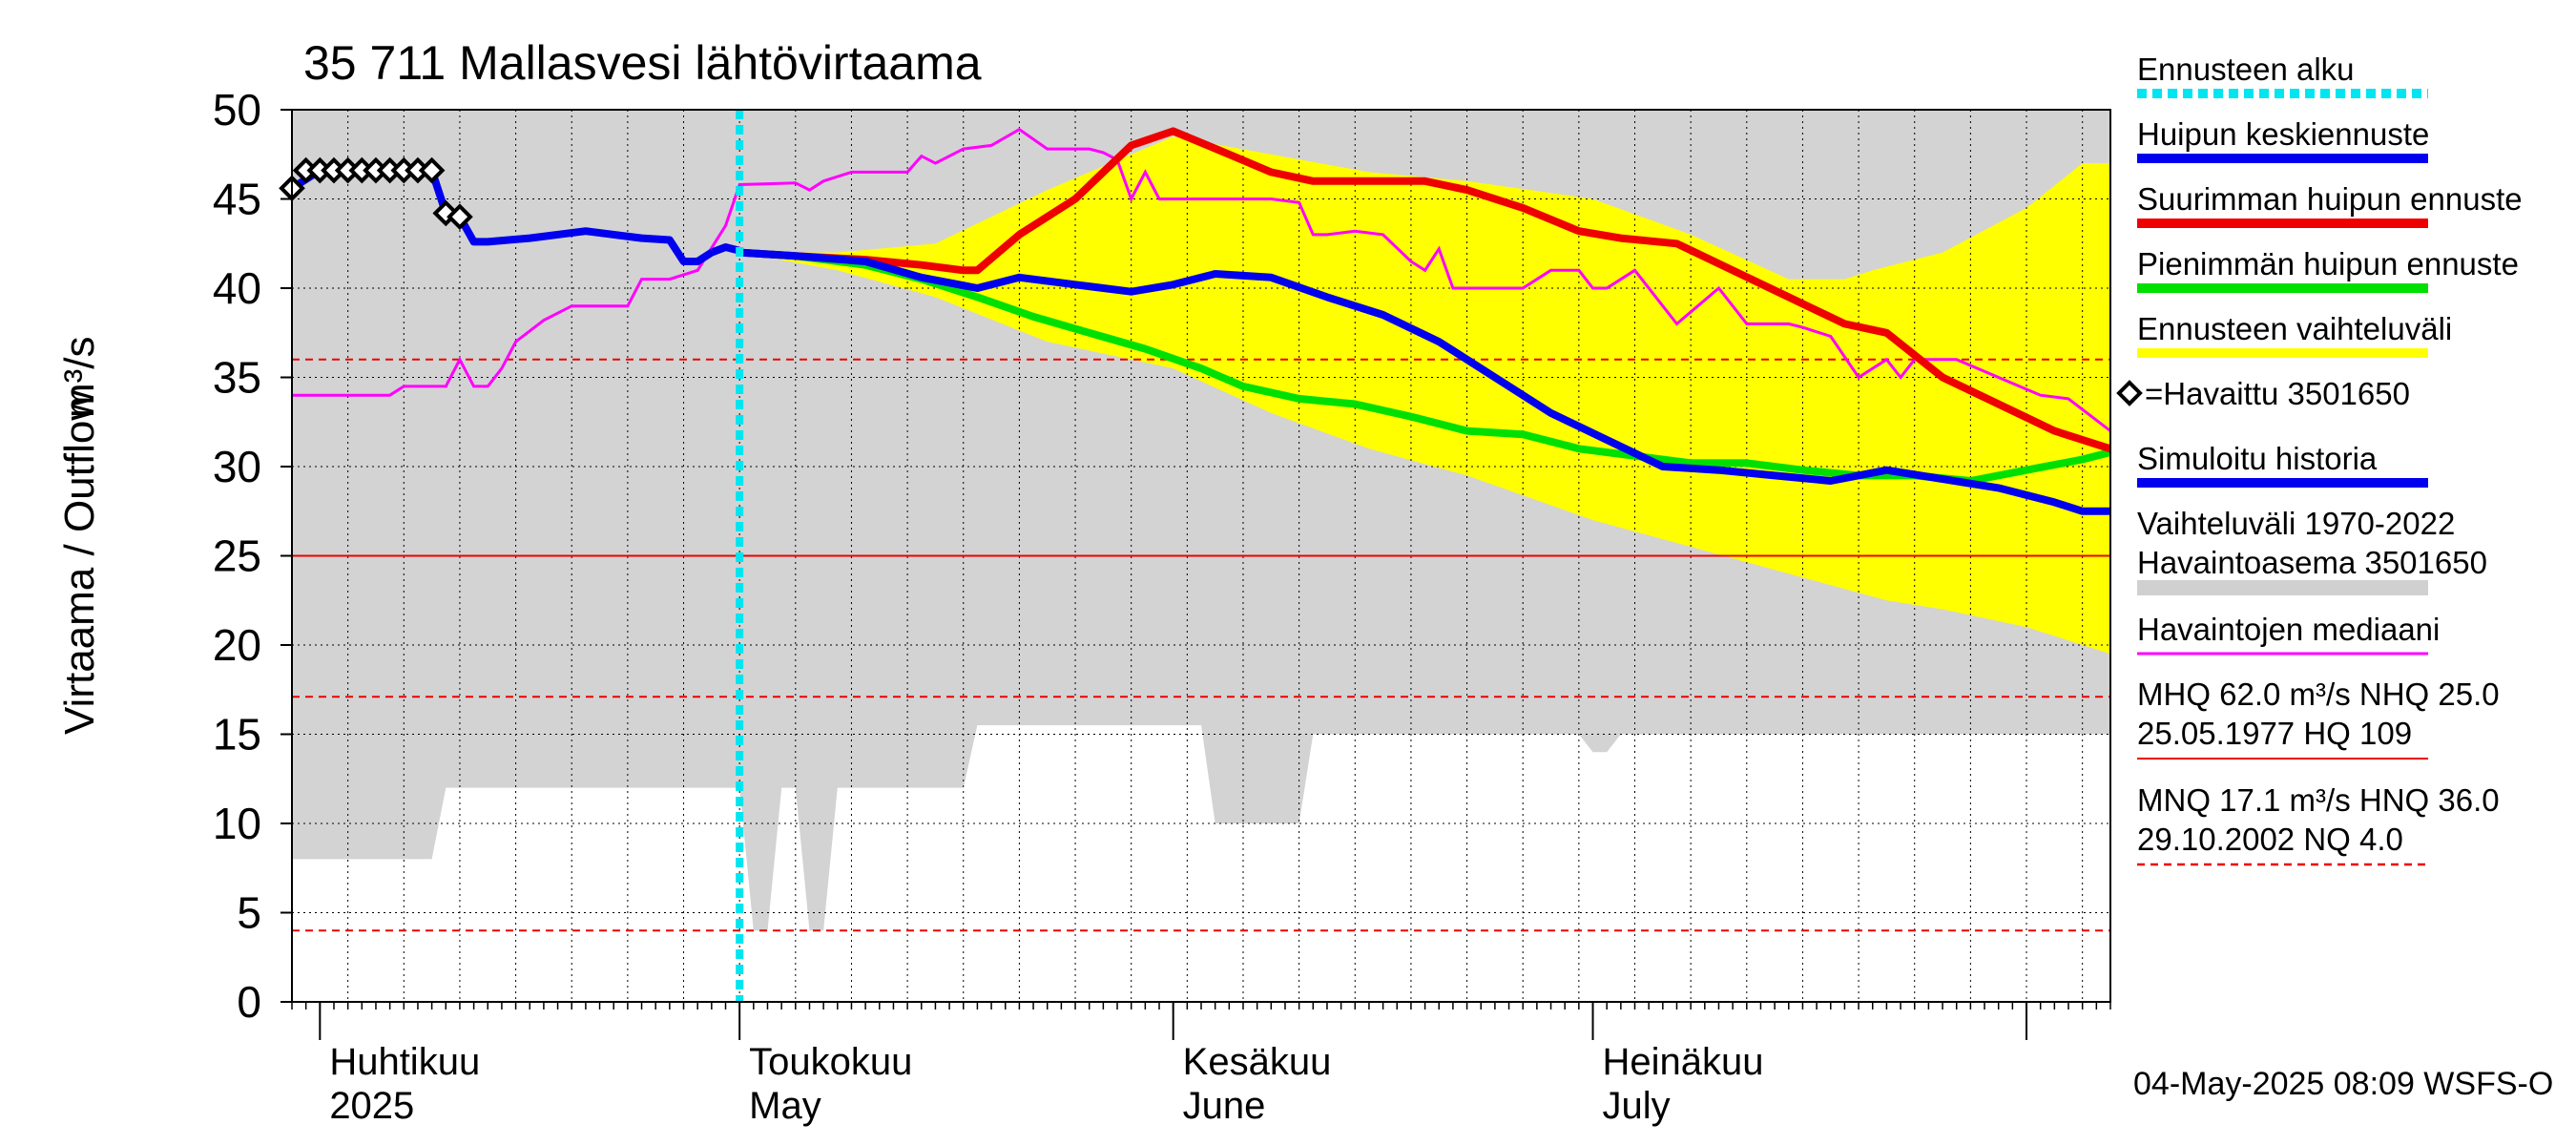  Describe the element at coordinates (2296, 523) in the screenshot. I see `legend-label-hist_range: Vaihteluväli 1970-2022` at that location.